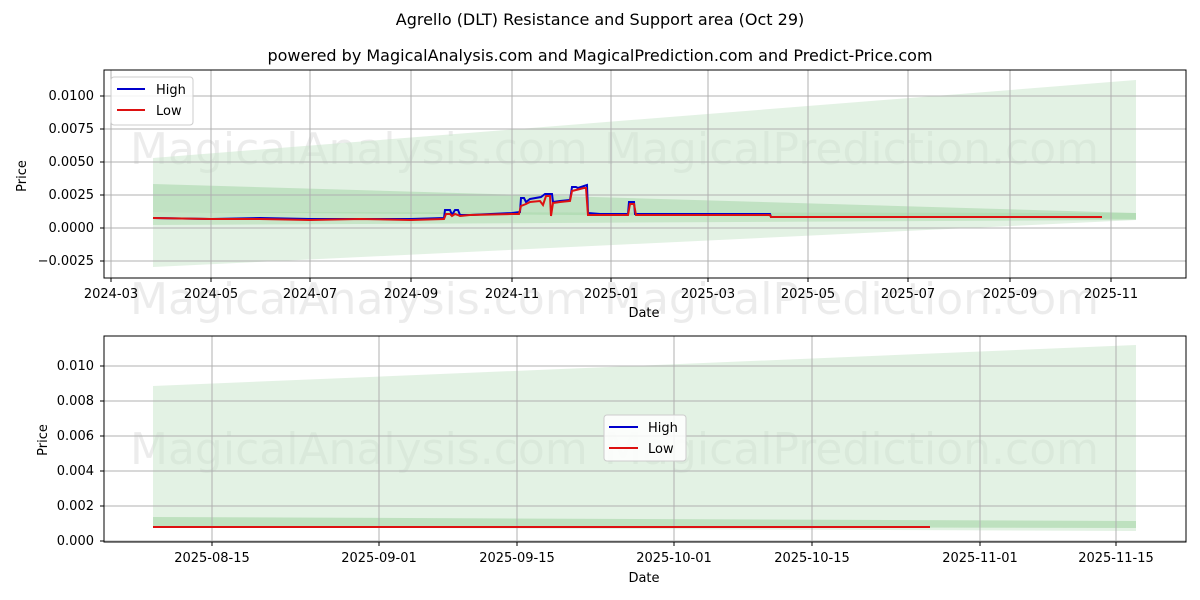 Image resolution: width=1200 pixels, height=600 pixels. What do you see at coordinates (808, 294) in the screenshot?
I see `svg-text: 2025-05` at bounding box center [808, 294].